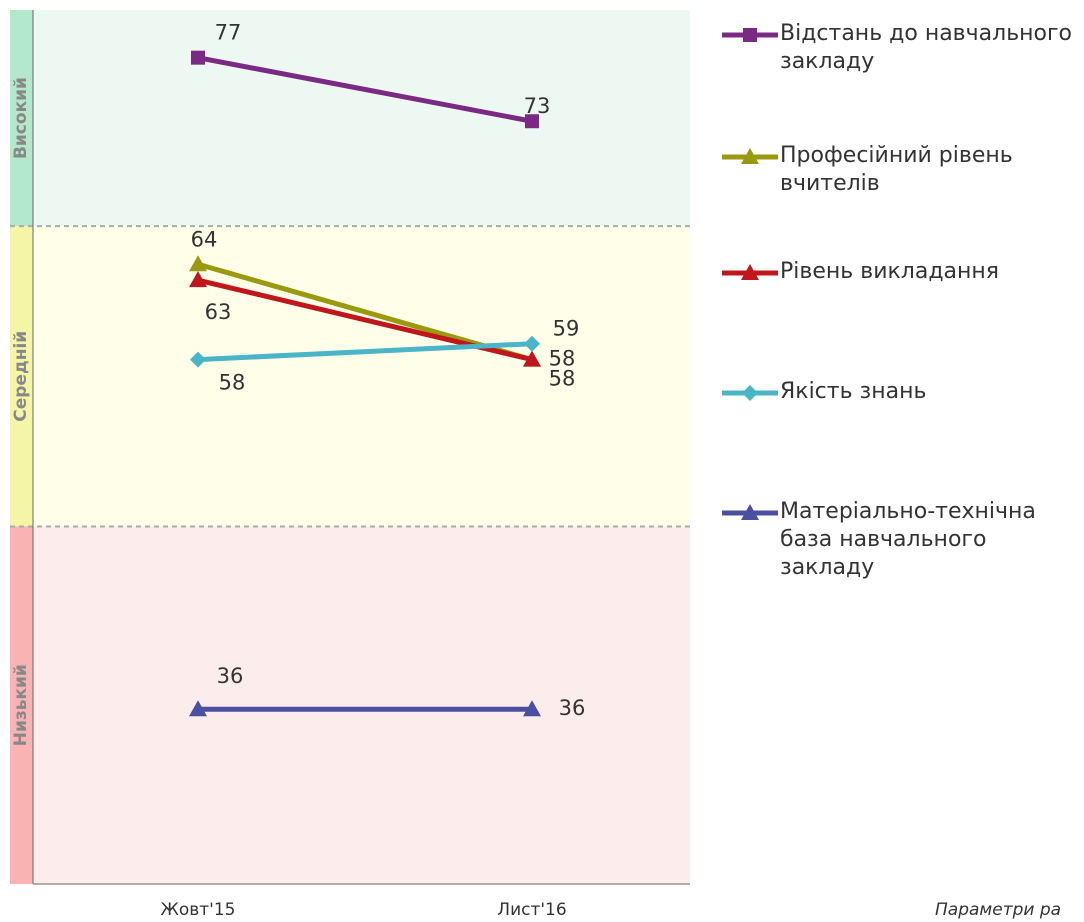  Describe the element at coordinates (896, 169) in the screenshot. I see `legend-label: Професійний рівень вчителів` at that location.